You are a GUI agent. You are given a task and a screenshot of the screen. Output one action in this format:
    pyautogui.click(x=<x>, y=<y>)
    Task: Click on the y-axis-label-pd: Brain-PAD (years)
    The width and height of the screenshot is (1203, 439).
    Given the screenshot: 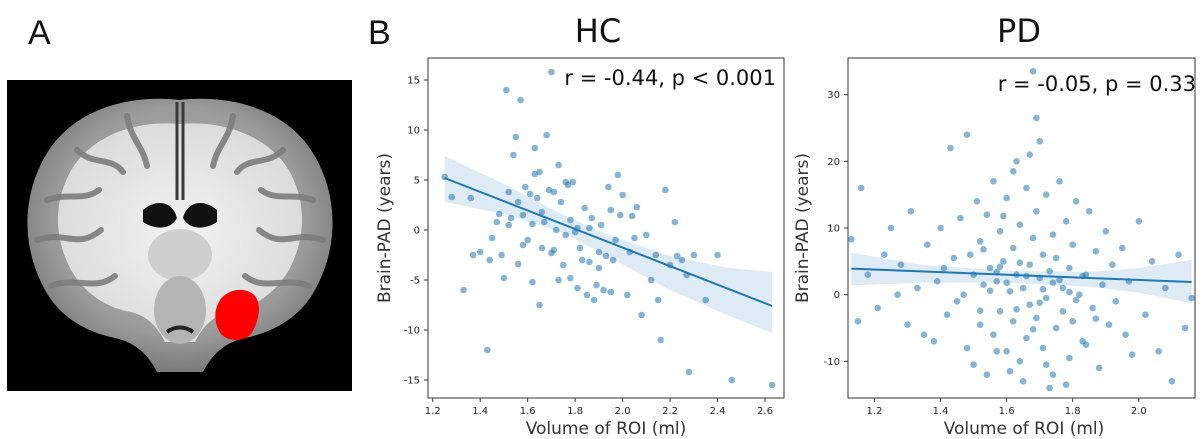 What is the action you would take?
    pyautogui.click(x=803, y=228)
    